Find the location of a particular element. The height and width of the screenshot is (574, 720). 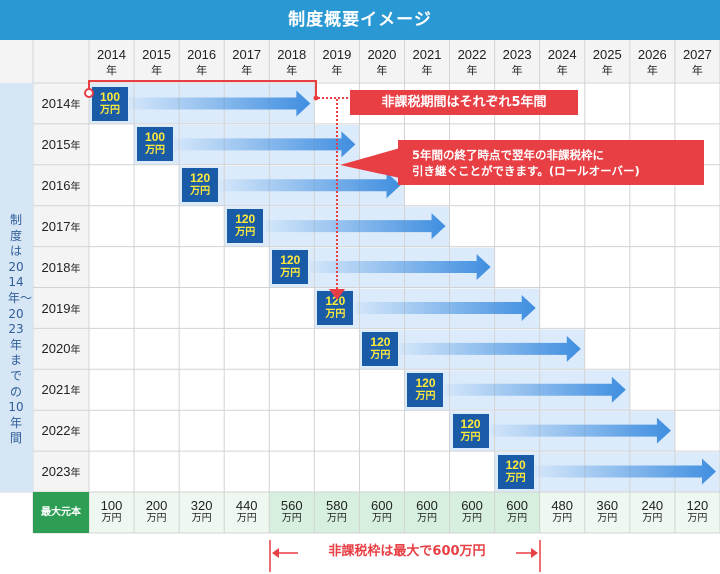

year-header-value: 2026 is located at coordinates (652, 54).